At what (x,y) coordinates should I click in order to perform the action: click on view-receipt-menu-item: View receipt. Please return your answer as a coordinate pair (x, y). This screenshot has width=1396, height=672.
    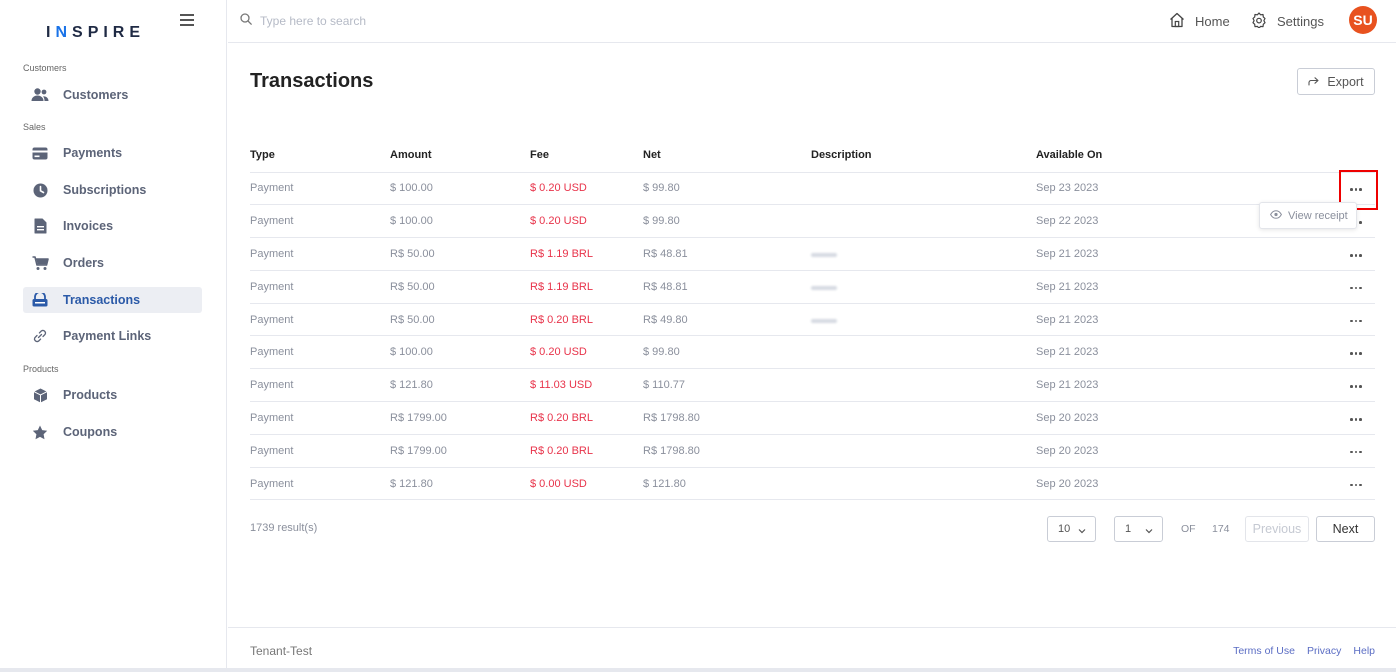
    Looking at the image, I should click on (1308, 215).